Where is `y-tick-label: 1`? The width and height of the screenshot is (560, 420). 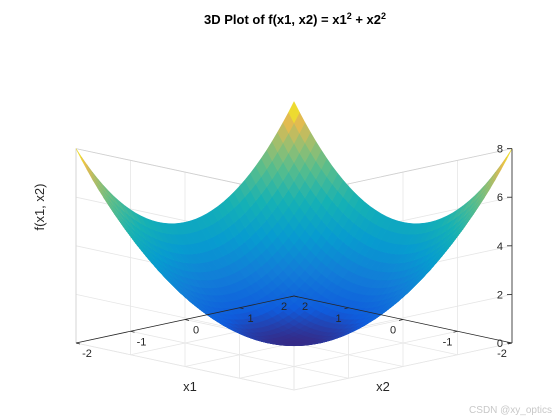 y-tick-label: 1 is located at coordinates (250, 319).